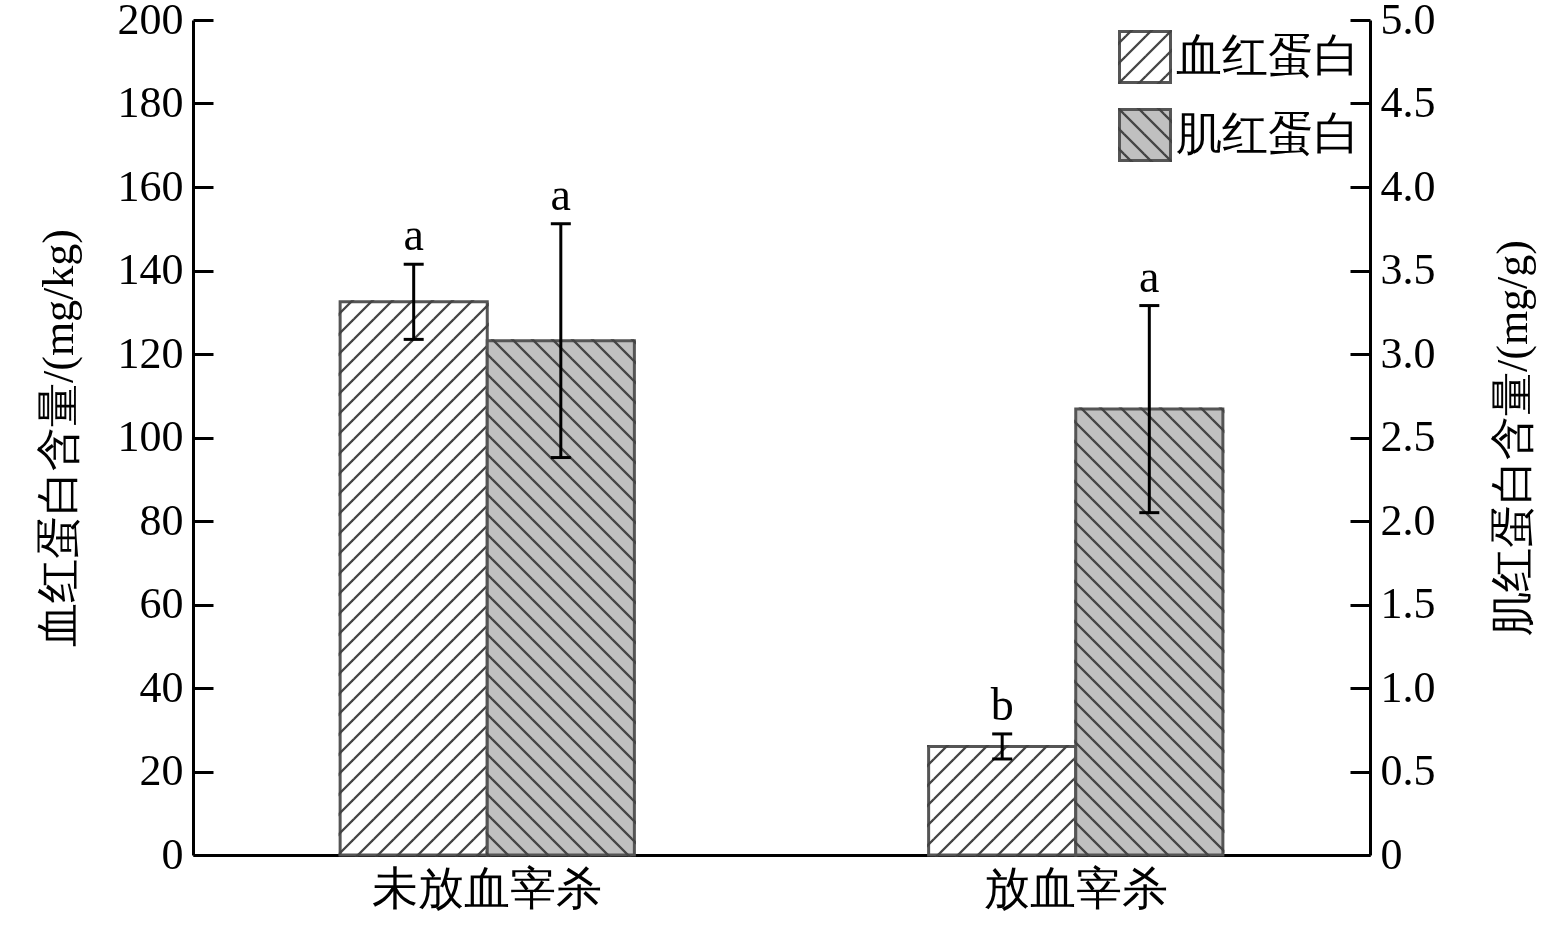 This screenshot has width=1548, height=930. What do you see at coordinates (1268, 133) in the screenshot?
I see `legend-label: 肌红蛋白` at bounding box center [1268, 133].